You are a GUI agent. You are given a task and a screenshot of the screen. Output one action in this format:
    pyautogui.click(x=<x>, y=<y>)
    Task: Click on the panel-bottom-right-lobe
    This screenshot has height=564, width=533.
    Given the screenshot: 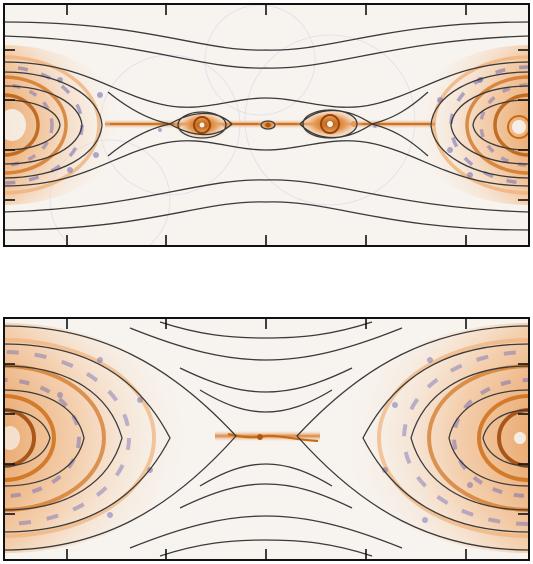 What is the action you would take?
    pyautogui.click(x=434, y=438)
    